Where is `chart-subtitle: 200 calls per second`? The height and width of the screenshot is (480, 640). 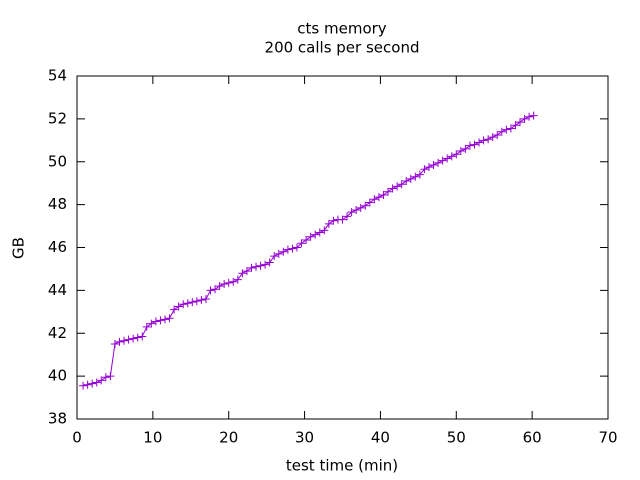 chart-subtitle: 200 calls per second is located at coordinates (342, 48).